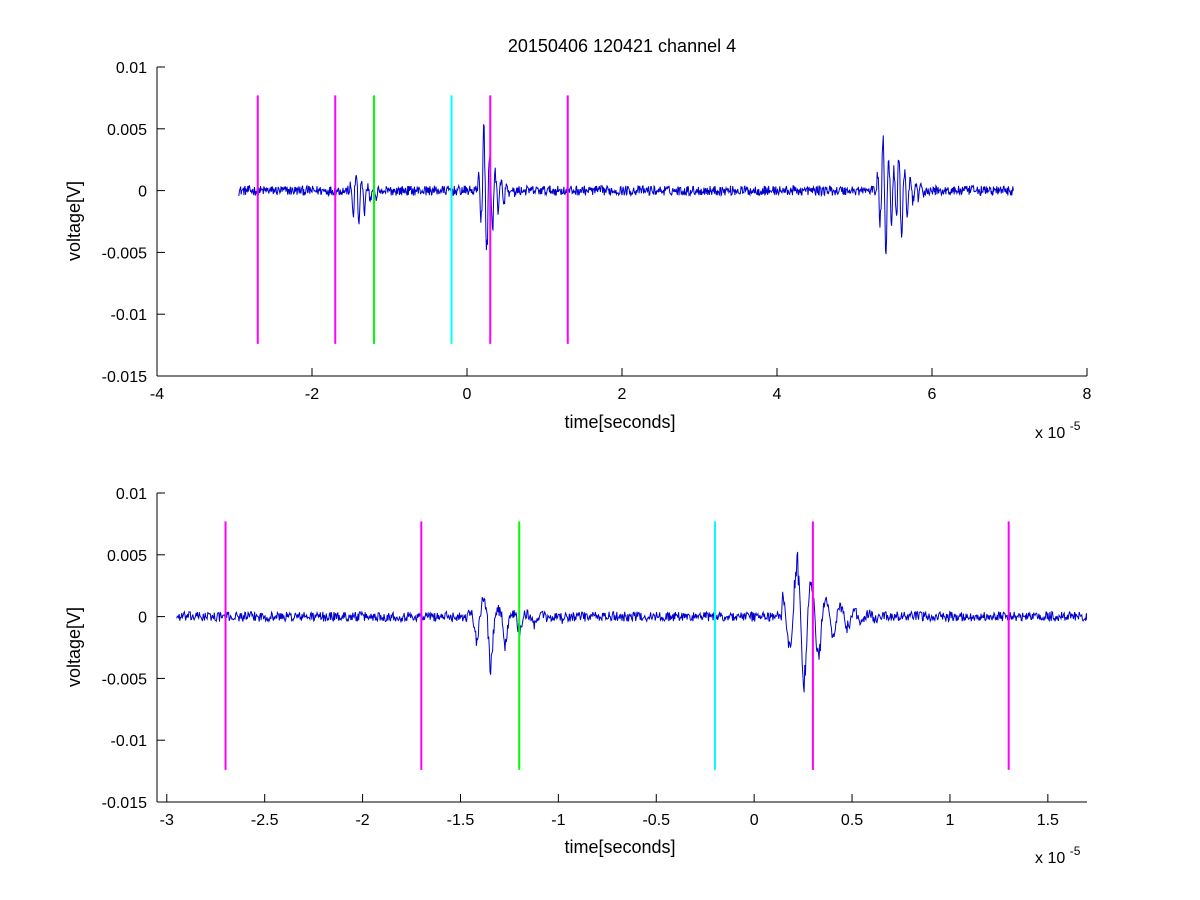 This screenshot has width=1200, height=900. I want to click on top-signal-trace, so click(626, 189).